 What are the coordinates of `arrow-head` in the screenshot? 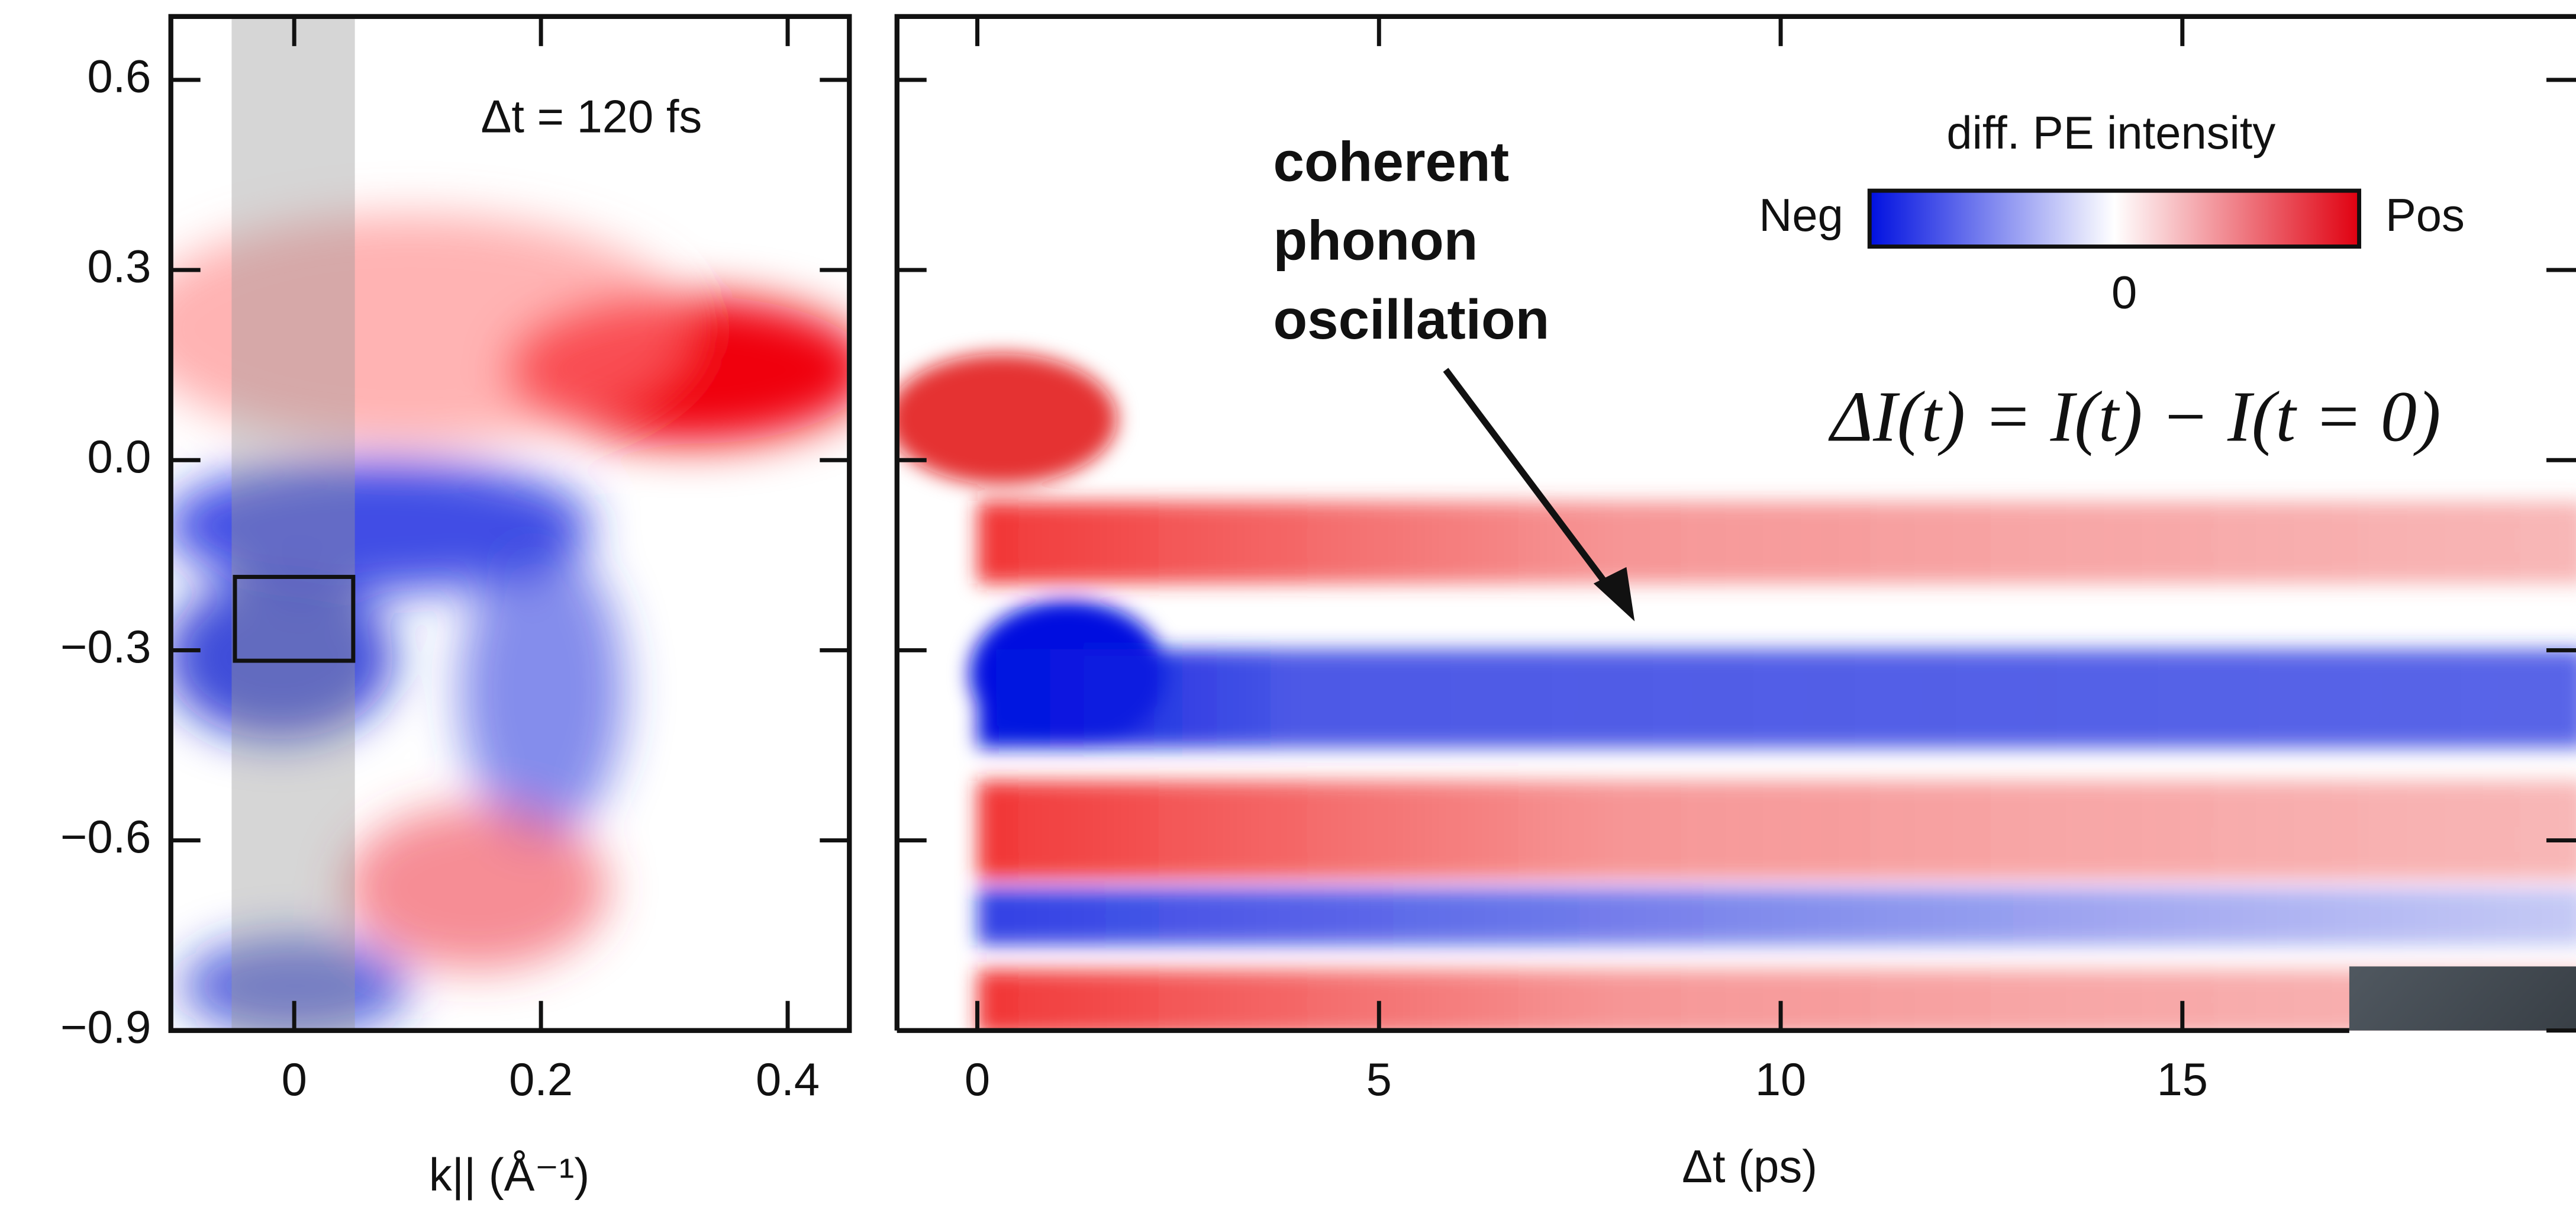 It's located at (1614, 594).